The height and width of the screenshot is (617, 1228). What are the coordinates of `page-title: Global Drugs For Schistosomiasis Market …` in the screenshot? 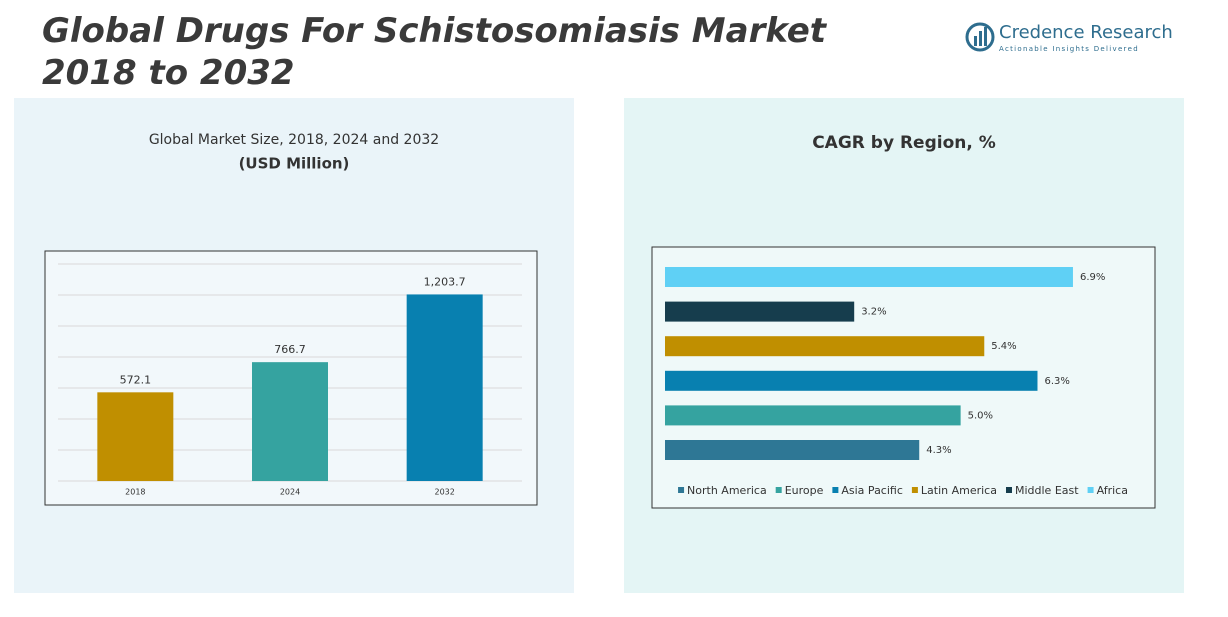 It's located at (434, 52).